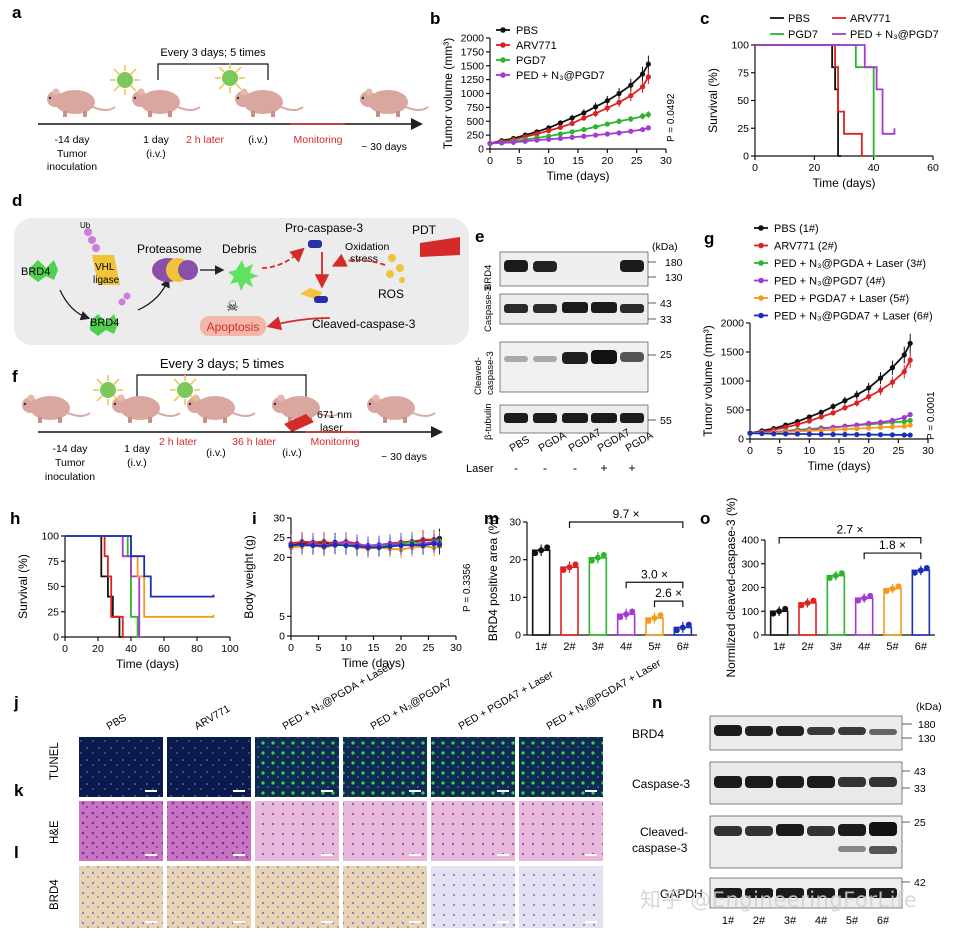 Image resolution: width=980 pixels, height=938 pixels. Describe the element at coordinates (488, 277) in the screenshot. I see `e-lbl-brd4: BRD4` at that location.